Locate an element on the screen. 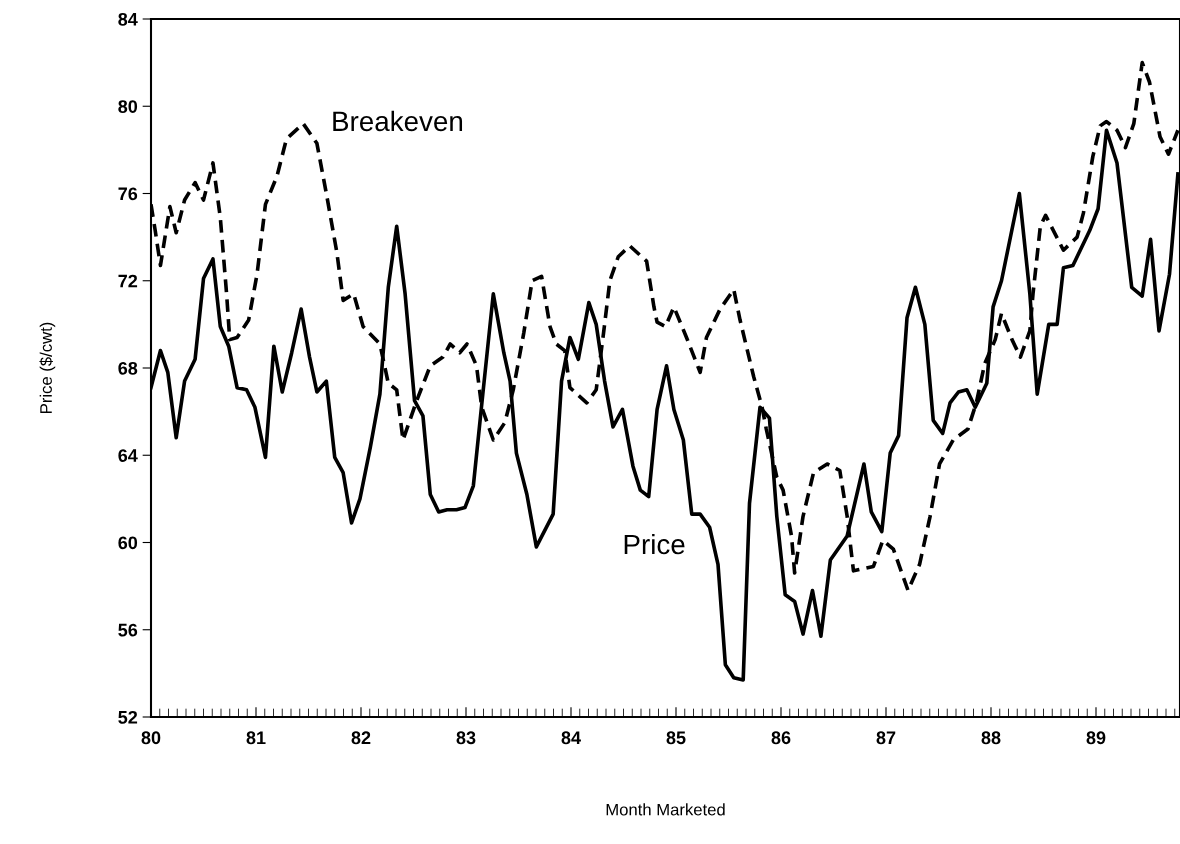 This screenshot has height=844, width=1180. x-tick-label: 83 is located at coordinates (466, 738).